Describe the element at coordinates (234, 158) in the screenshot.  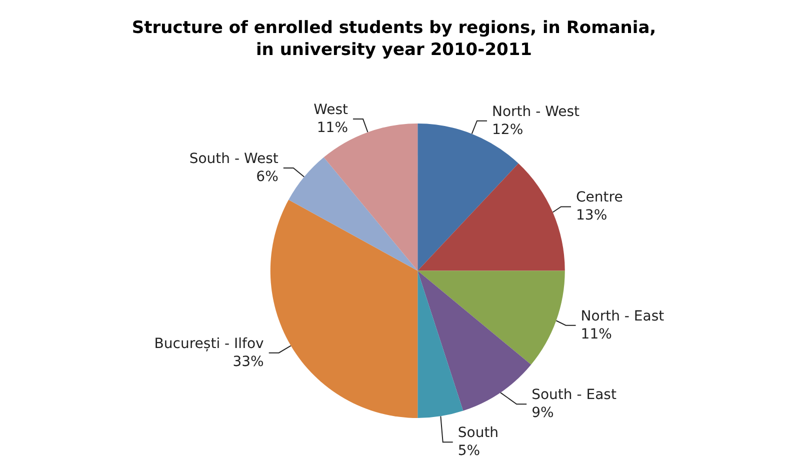
I see `slice-label: South - West` at that location.